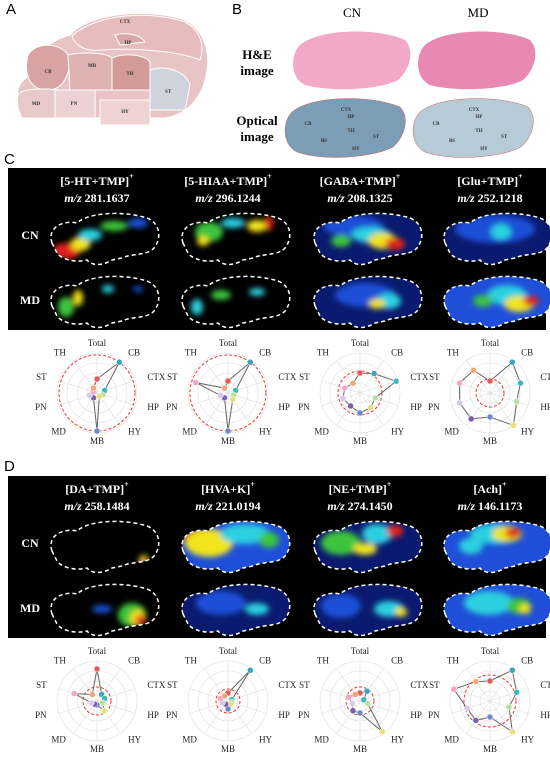 The width and height of the screenshot is (550, 763). What do you see at coordinates (228, 488) in the screenshot?
I see `compound-title: [HVA+K]+` at bounding box center [228, 488].